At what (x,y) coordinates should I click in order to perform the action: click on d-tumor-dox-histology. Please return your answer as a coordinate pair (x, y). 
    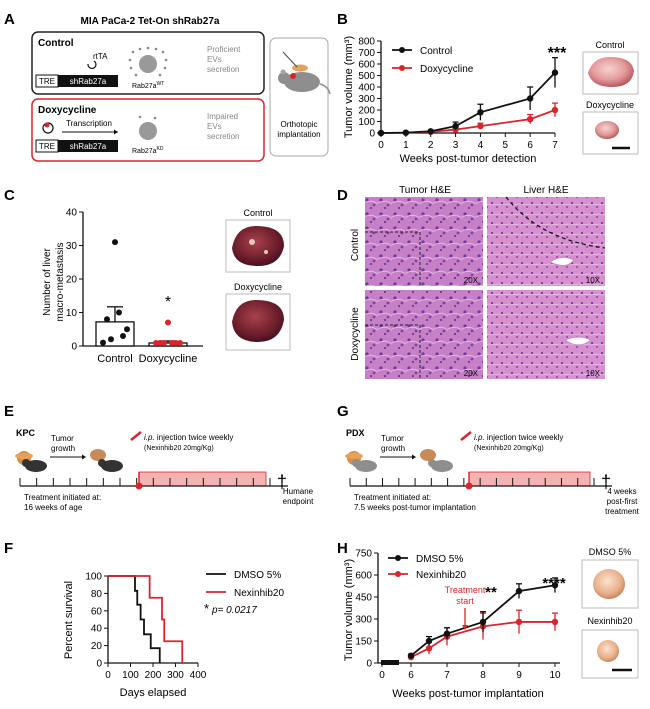
    Looking at the image, I should click on (424, 334).